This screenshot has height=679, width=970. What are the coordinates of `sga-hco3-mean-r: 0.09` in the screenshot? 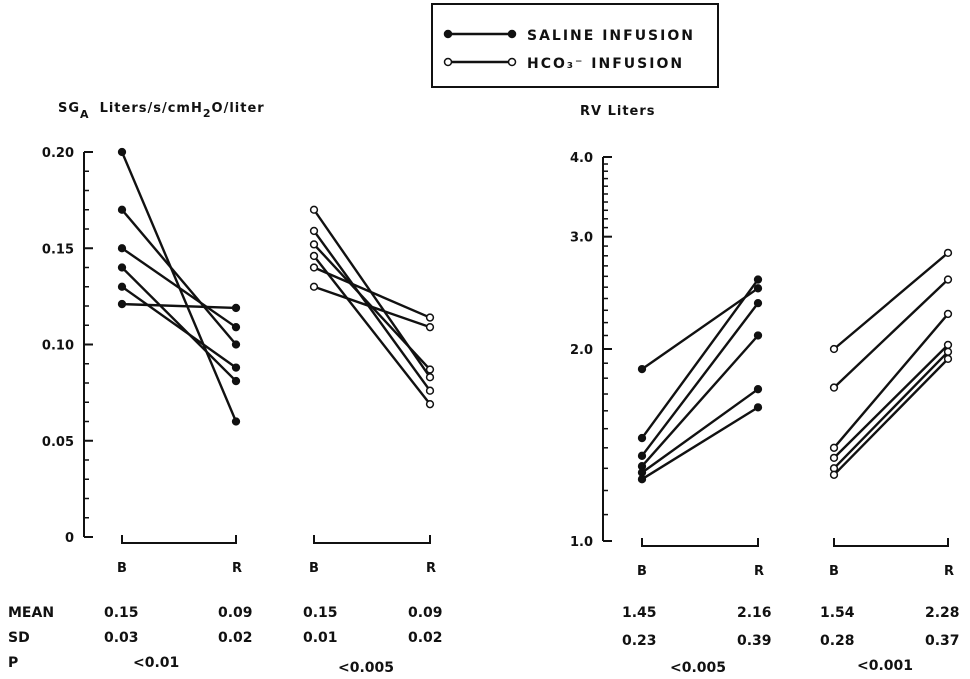 It's located at (425, 613).